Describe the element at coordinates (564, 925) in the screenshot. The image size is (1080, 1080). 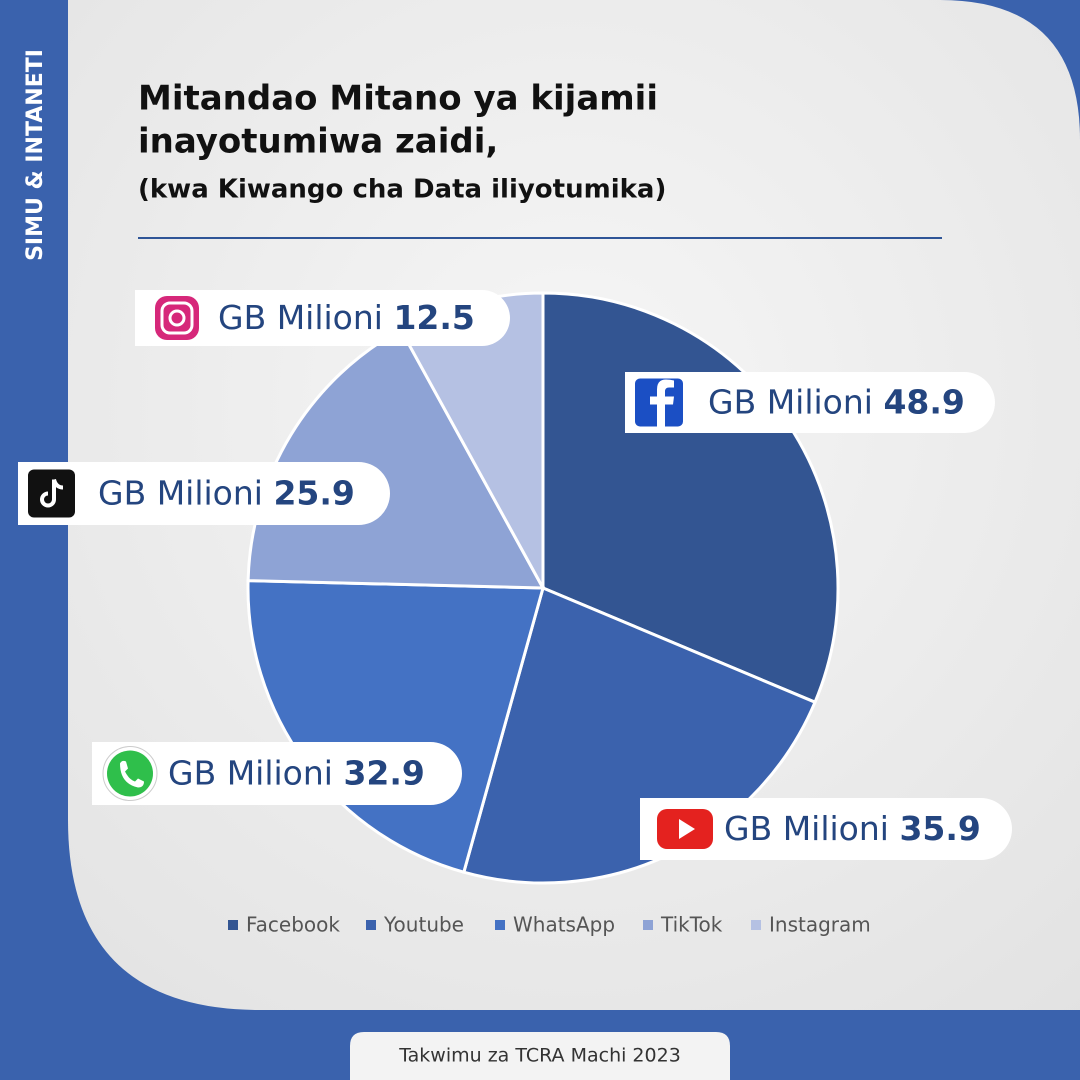
I see `legend-label: WhatsApp` at that location.